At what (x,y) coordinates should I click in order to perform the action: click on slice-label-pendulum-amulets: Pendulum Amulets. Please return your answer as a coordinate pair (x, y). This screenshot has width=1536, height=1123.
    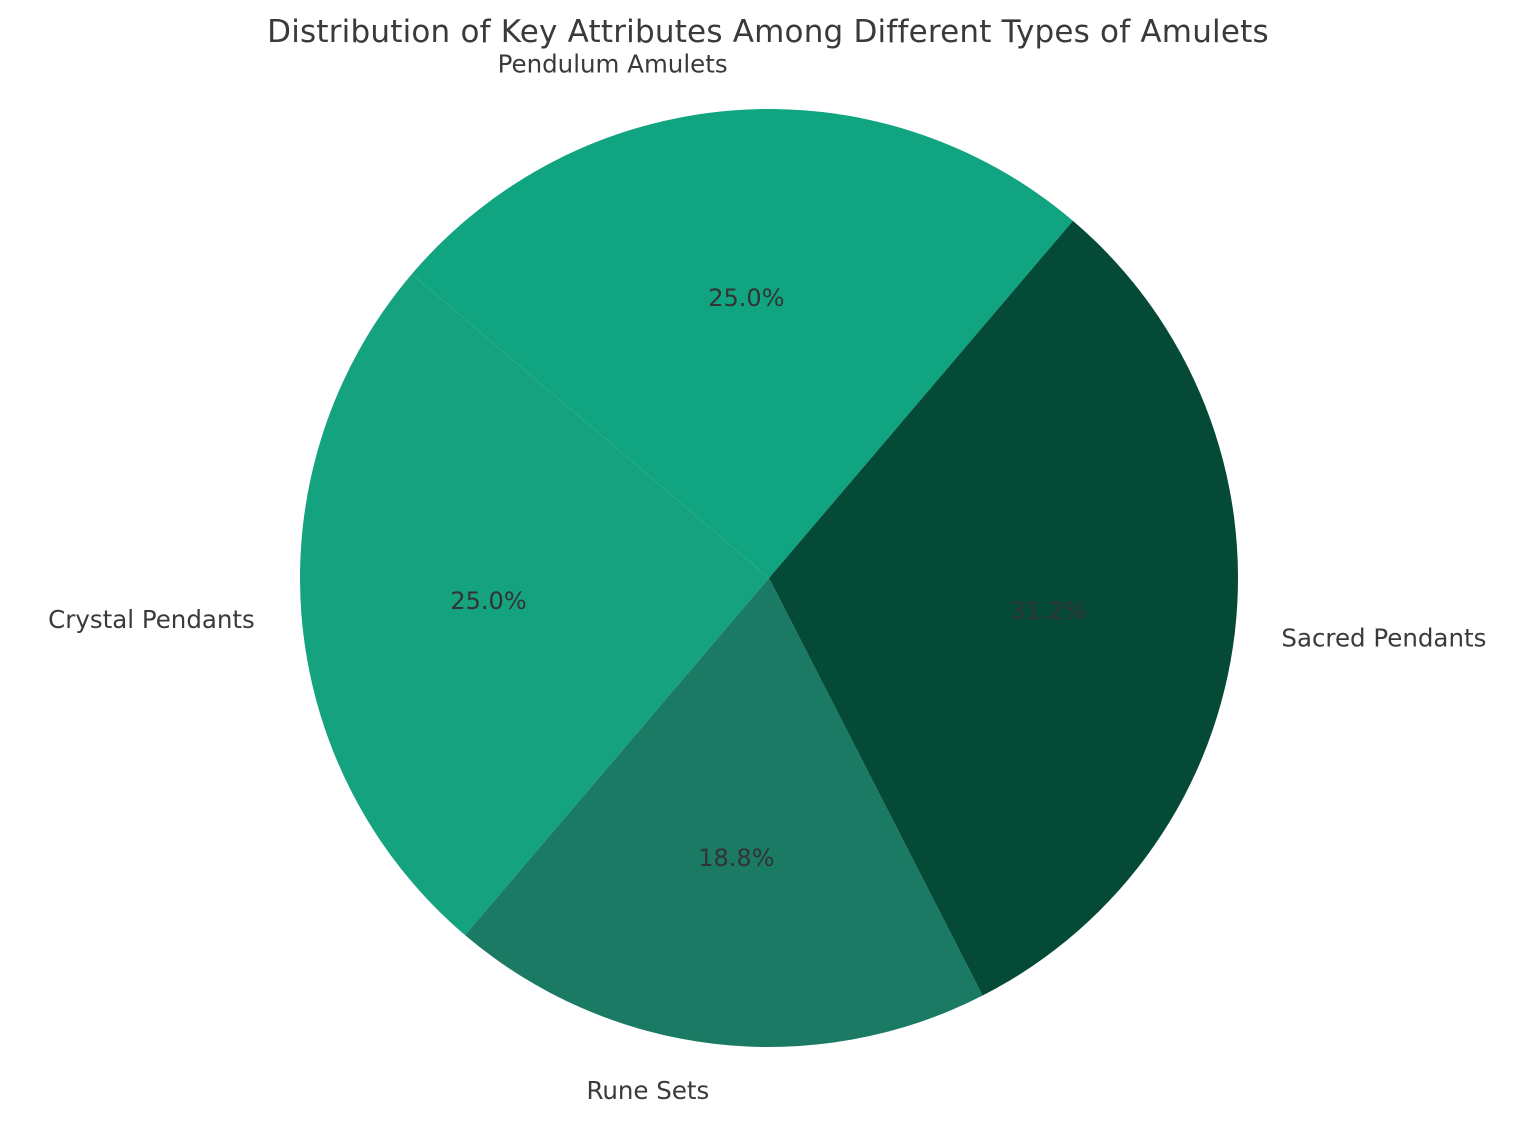
    Looking at the image, I should click on (613, 63).